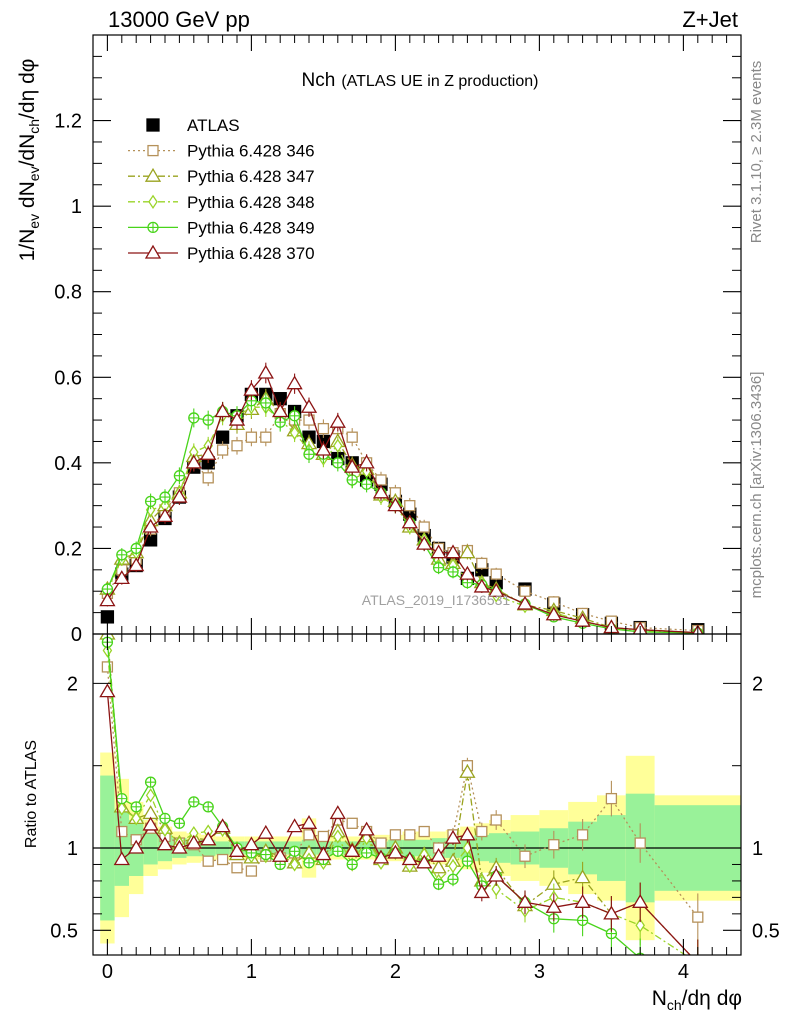 The image size is (786, 1024). Describe the element at coordinates (766, 931) in the screenshot. I see `ratio-y-tick-label-right: 0.5` at that location.